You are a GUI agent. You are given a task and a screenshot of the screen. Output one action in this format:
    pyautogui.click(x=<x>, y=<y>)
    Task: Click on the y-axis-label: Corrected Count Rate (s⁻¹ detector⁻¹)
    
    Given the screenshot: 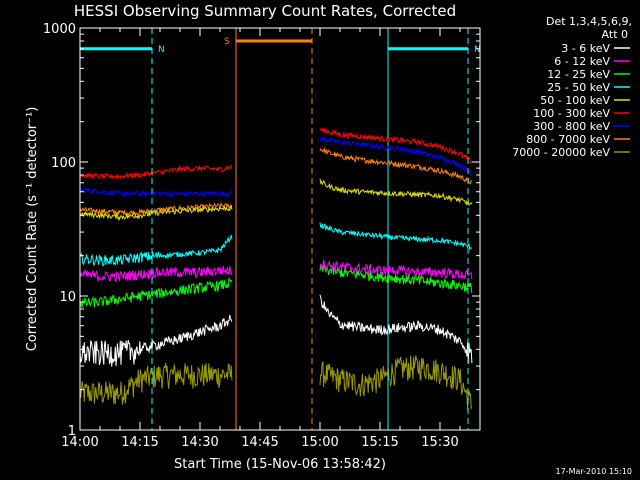 What is the action you would take?
    pyautogui.click(x=32, y=229)
    